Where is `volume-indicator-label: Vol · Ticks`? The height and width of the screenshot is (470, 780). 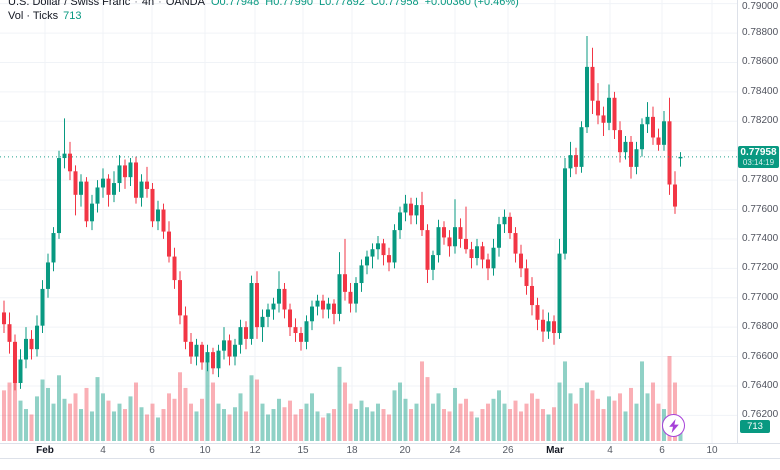
volume-indicator-label: Vol · Ticks is located at coordinates (33, 16).